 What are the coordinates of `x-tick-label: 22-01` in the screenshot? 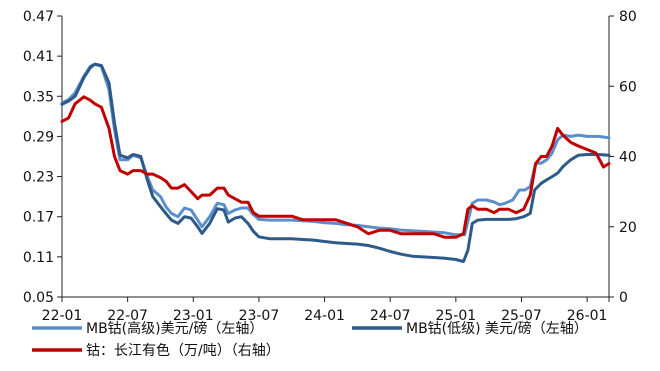 It's located at (62, 316).